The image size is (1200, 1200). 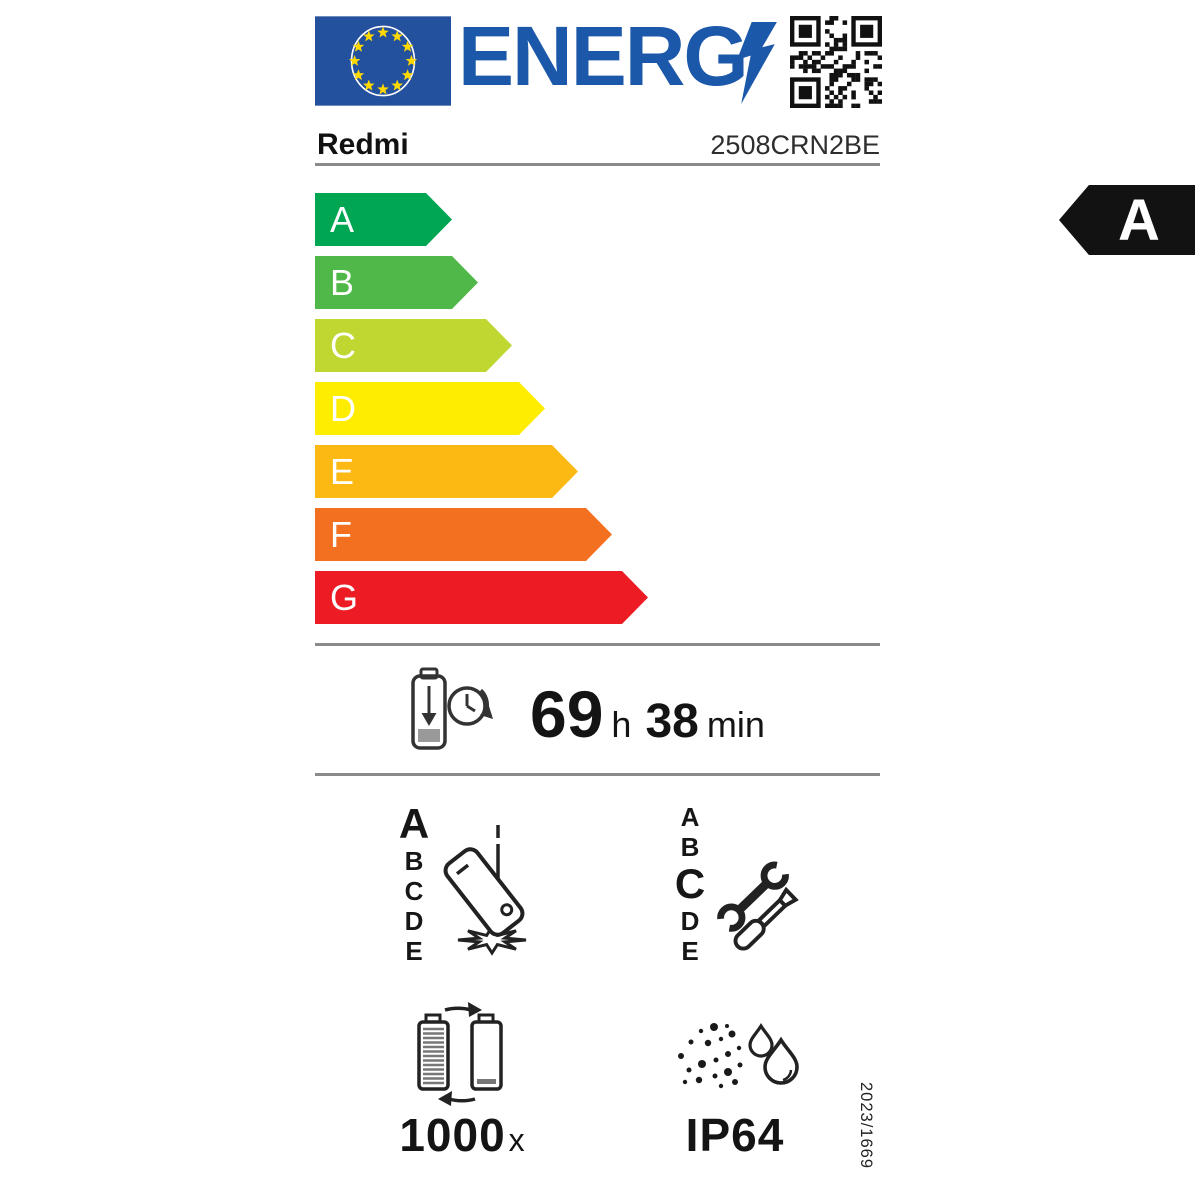 What do you see at coordinates (567, 714) in the screenshot?
I see `endurance-hours: 69` at bounding box center [567, 714].